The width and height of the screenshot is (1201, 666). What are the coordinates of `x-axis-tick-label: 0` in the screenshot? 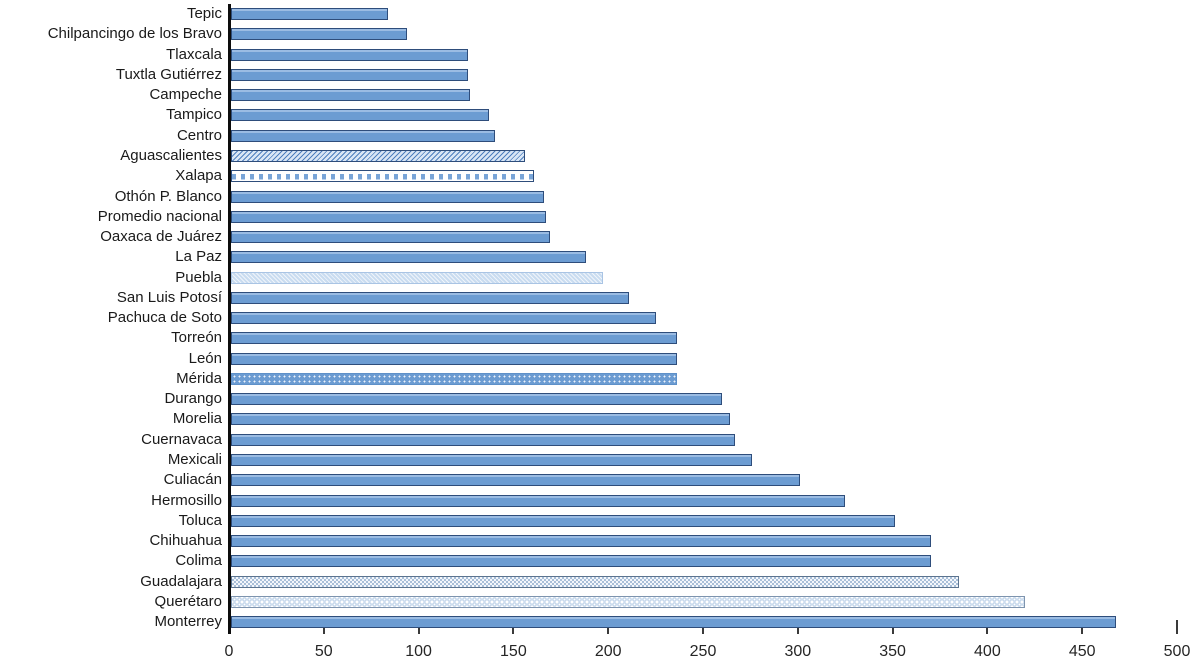 It's located at (229, 651).